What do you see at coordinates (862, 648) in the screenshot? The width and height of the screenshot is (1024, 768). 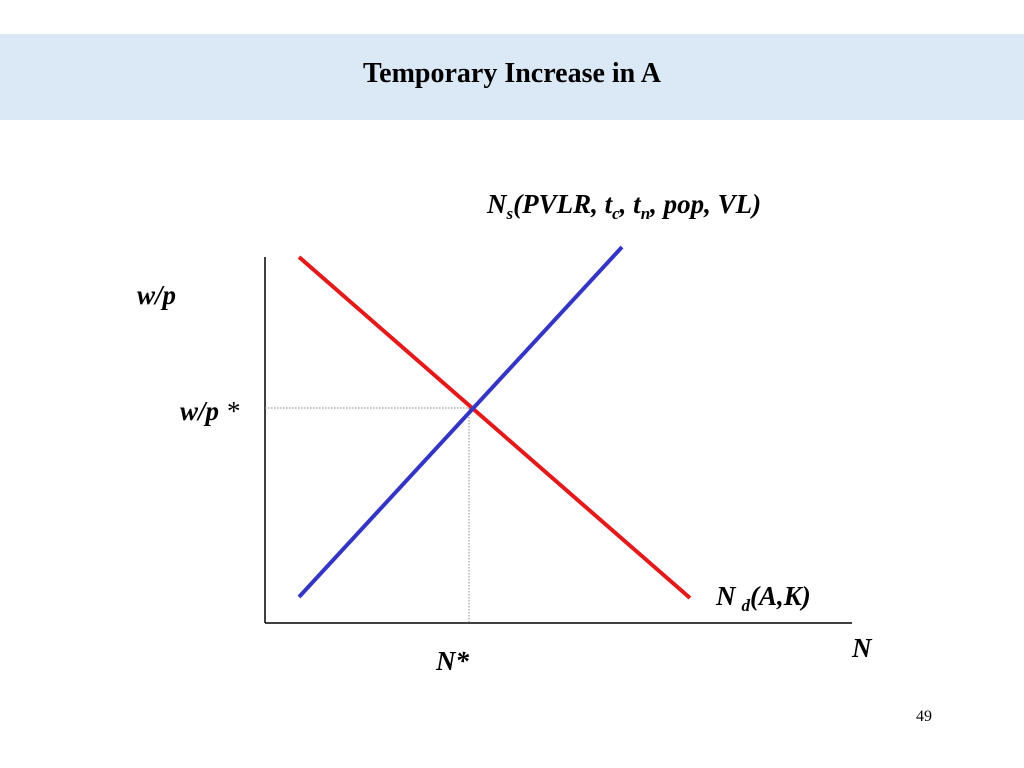 I see `x-axis-label: N` at bounding box center [862, 648].